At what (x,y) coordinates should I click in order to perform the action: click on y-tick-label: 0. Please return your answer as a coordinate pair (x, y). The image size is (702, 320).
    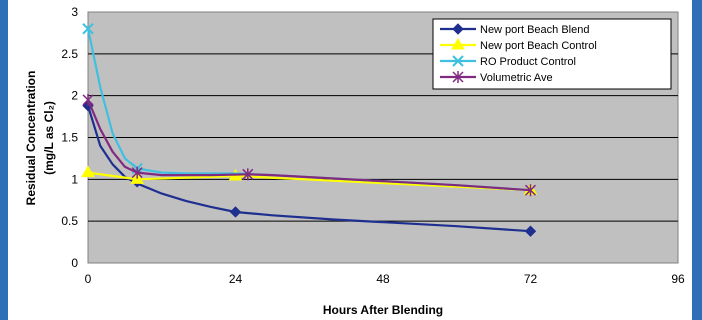
    Looking at the image, I should click on (74, 263).